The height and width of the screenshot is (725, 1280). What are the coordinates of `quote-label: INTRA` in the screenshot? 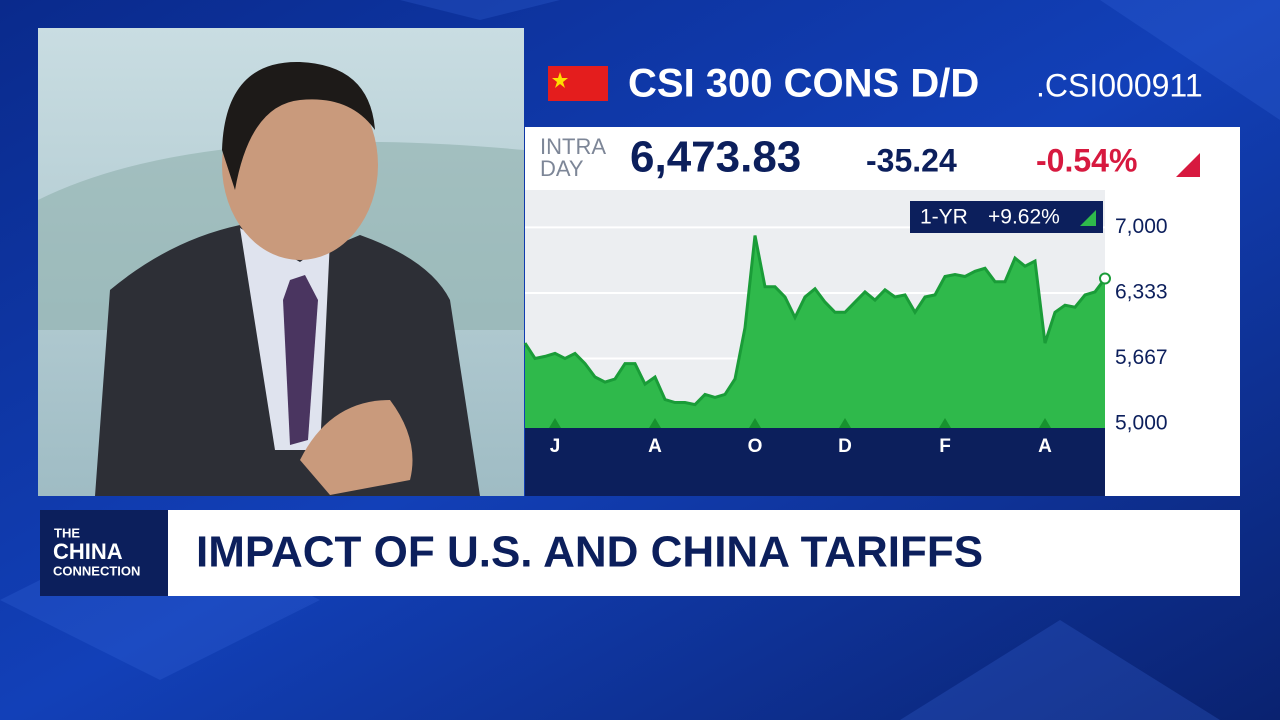 It's located at (573, 146).